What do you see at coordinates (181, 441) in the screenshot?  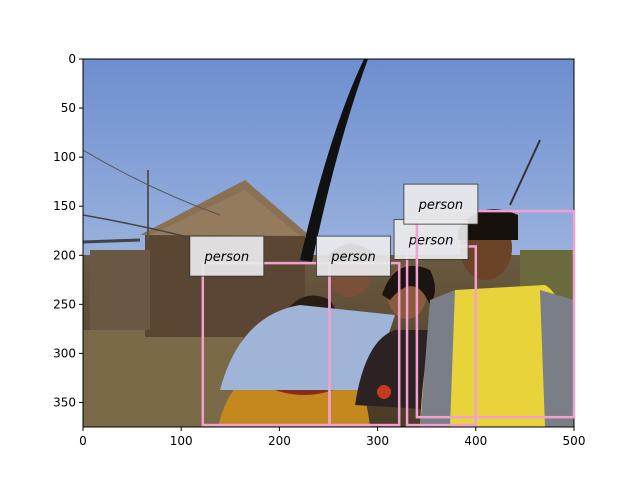 I see `x-tick-label: 100` at bounding box center [181, 441].